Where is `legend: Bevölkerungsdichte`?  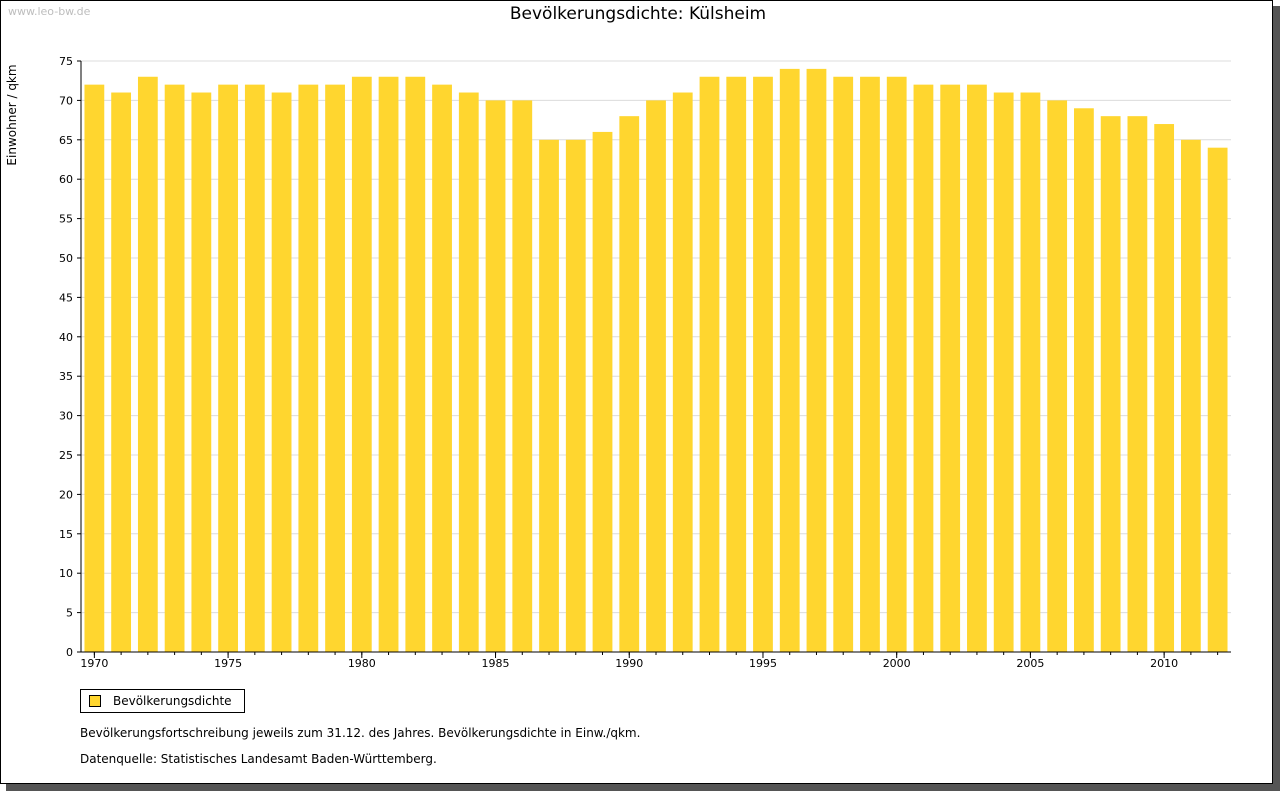 legend: Bevölkerungsdichte is located at coordinates (162, 701).